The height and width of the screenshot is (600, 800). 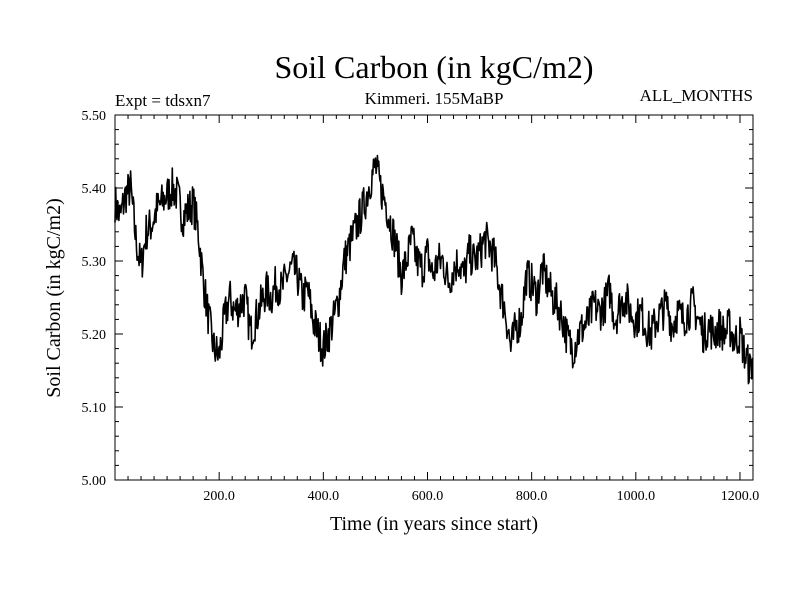 I want to click on y-tick-label: 5.00, so click(x=94, y=481).